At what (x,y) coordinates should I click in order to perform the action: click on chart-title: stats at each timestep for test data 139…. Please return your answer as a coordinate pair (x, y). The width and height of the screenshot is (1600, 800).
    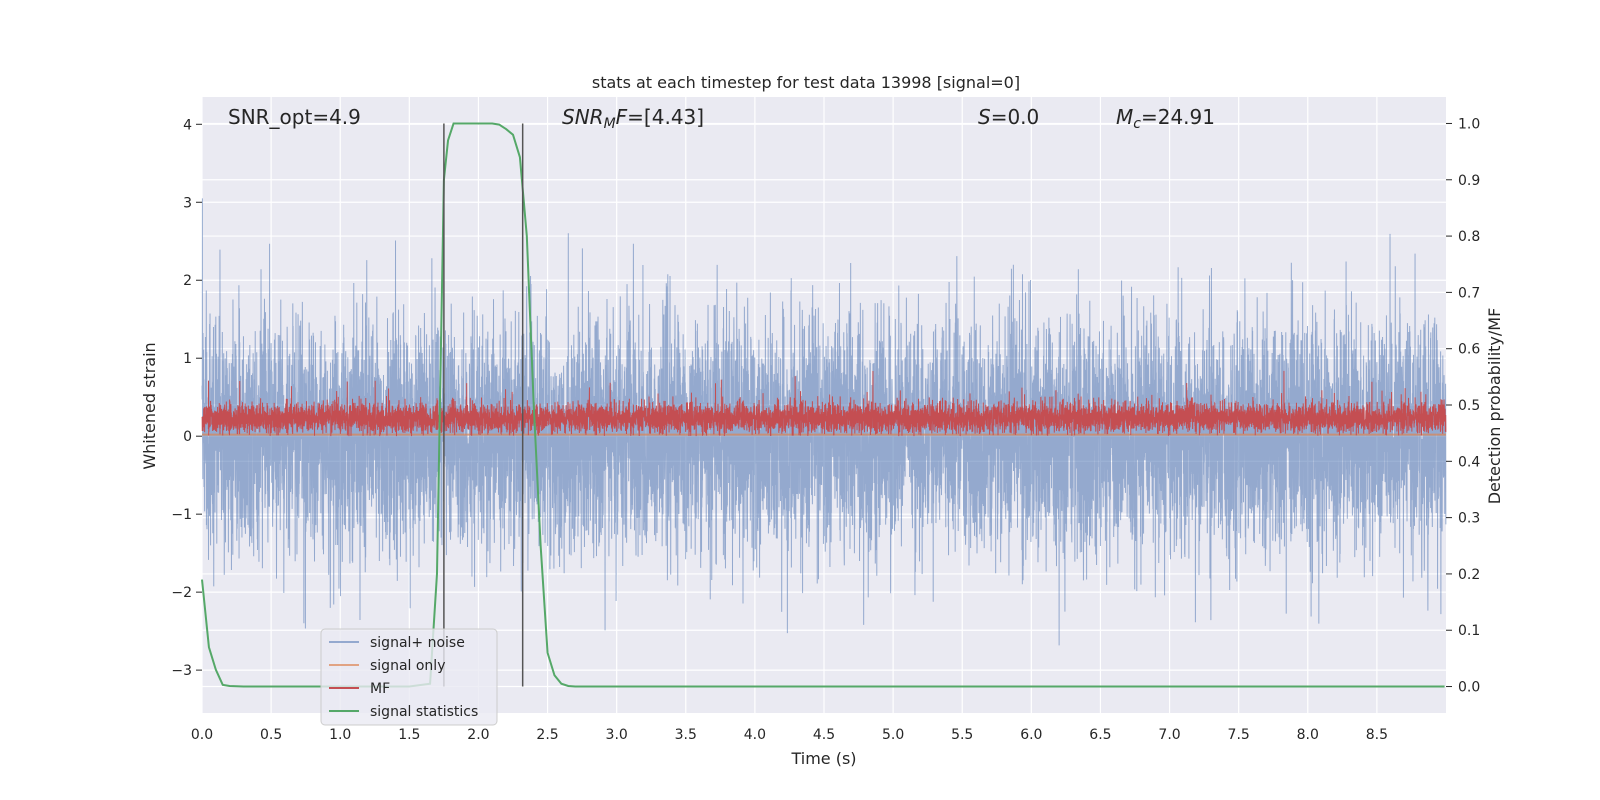
    Looking at the image, I should click on (806, 82).